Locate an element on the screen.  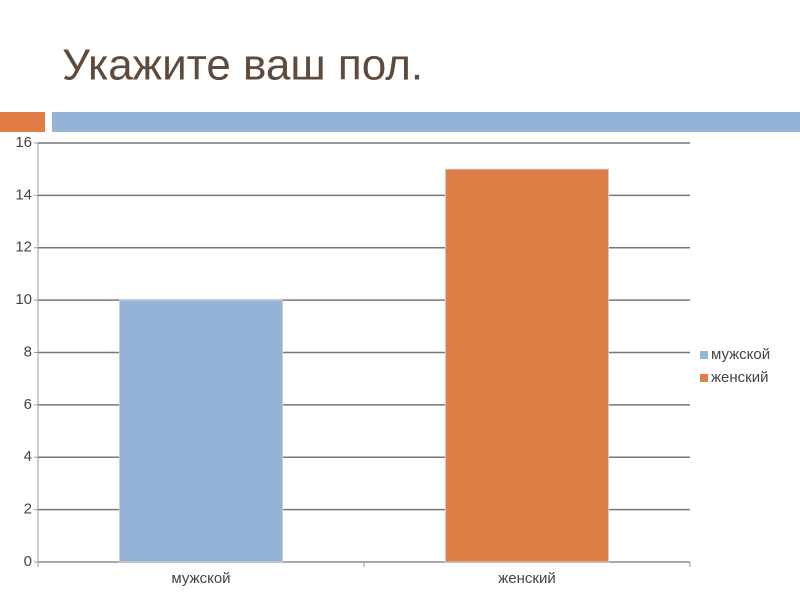
decor-band is located at coordinates (426, 122).